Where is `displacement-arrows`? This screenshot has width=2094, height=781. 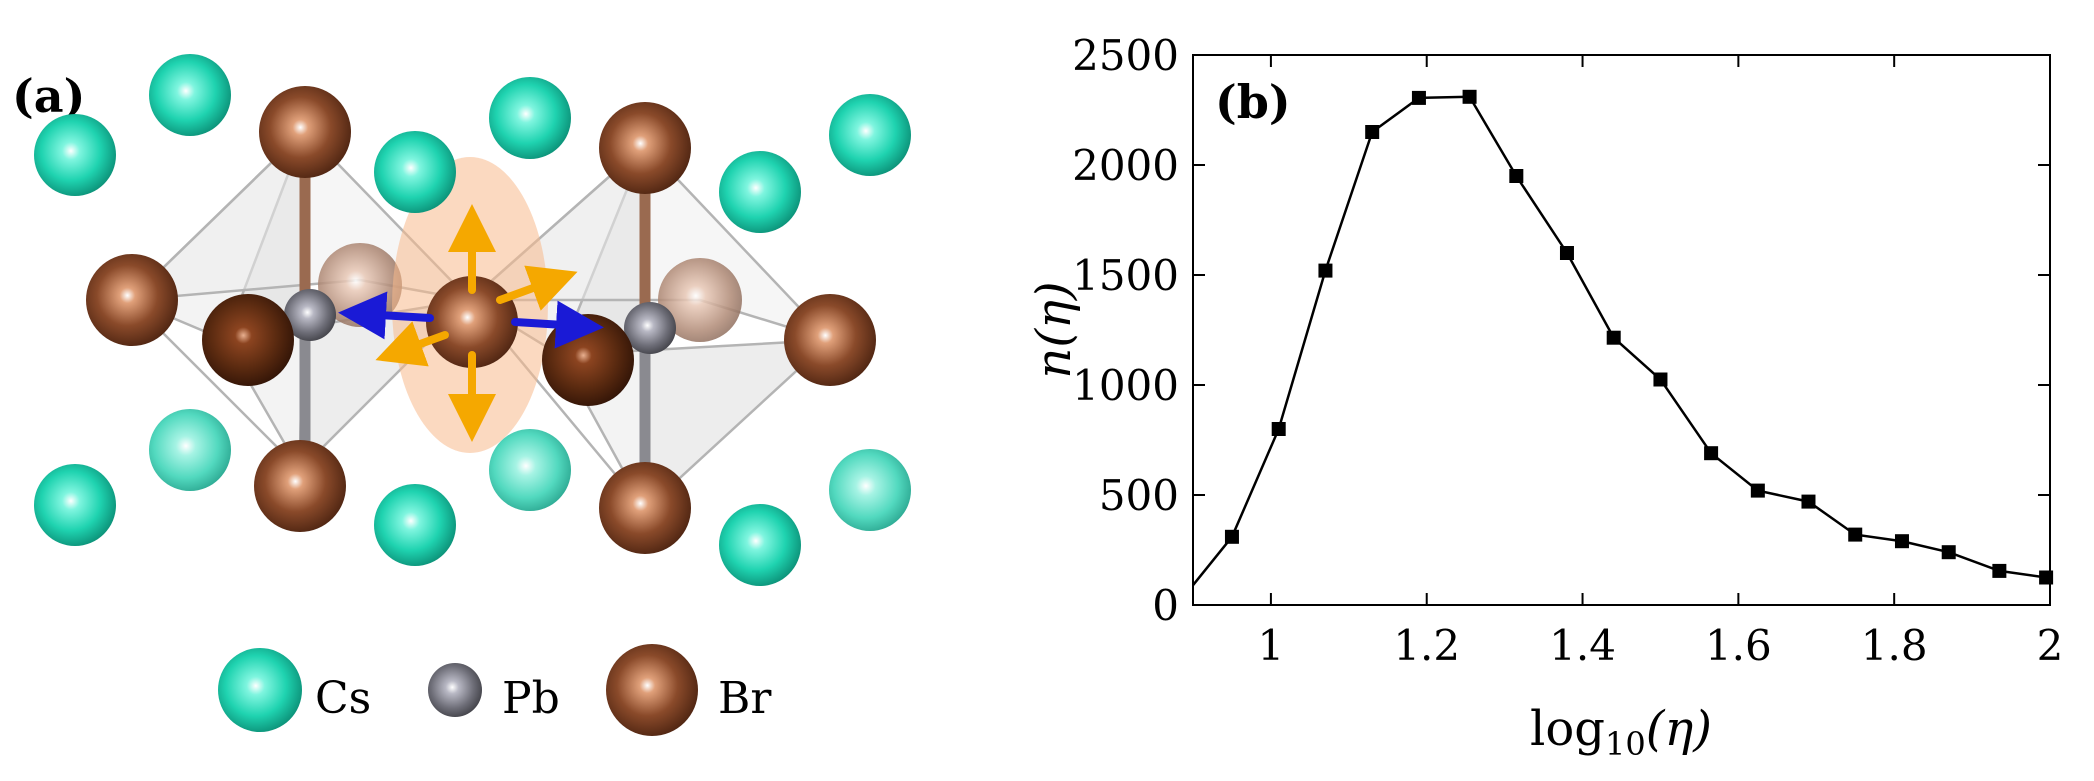 displacement-arrows is located at coordinates (471, 323).